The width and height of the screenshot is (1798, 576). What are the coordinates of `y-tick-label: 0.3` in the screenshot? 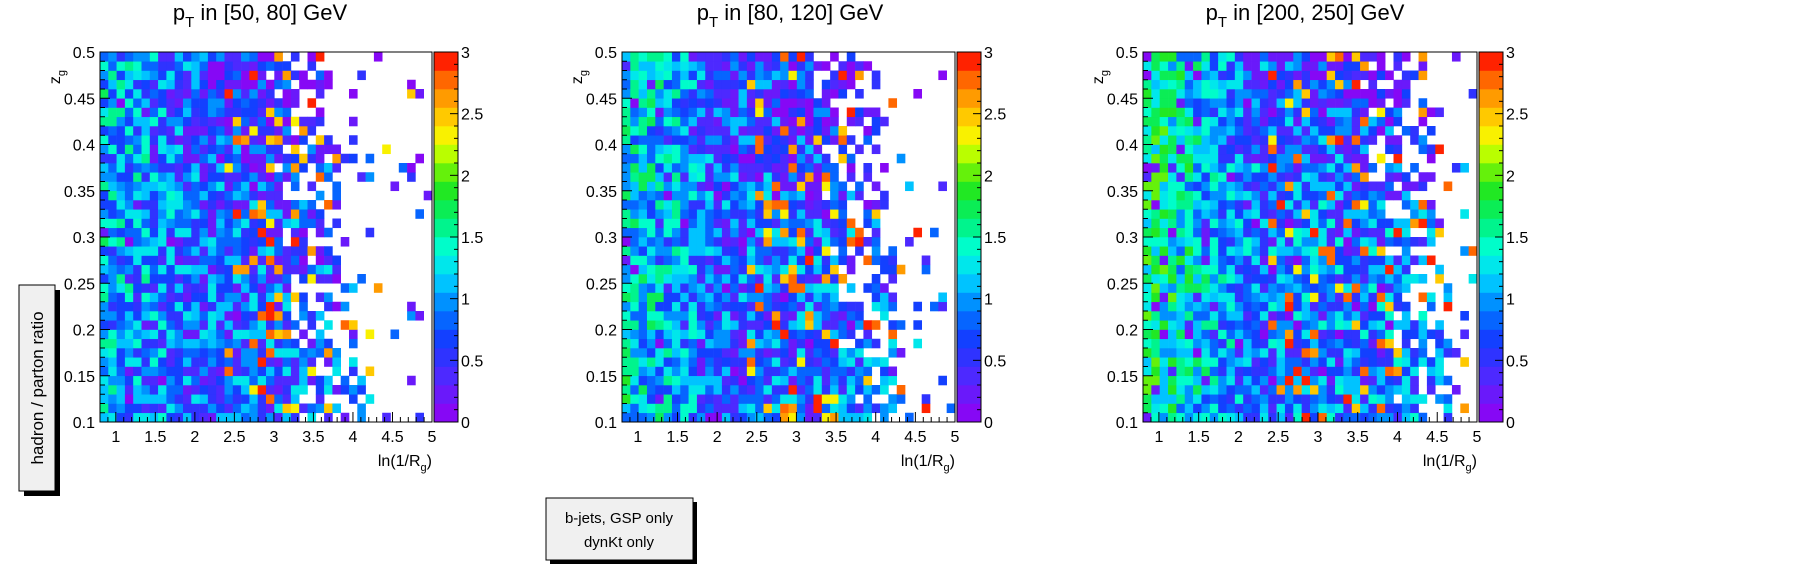 It's located at (606, 238).